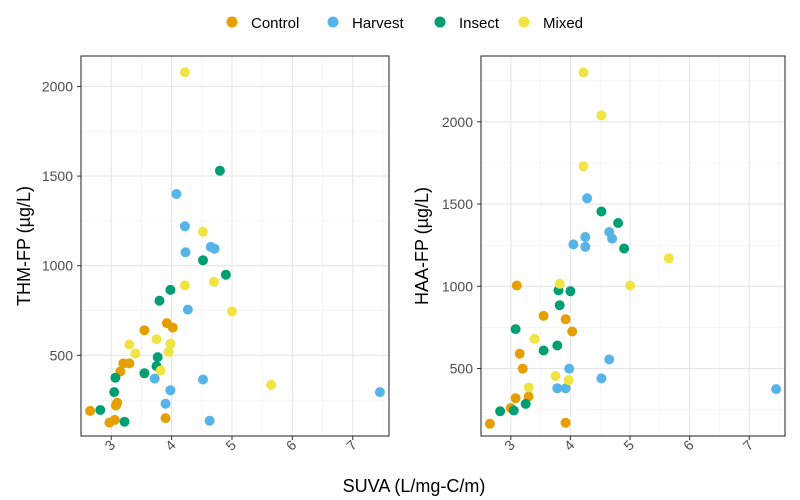  I want to click on thm-y-tick-label: 1500, so click(57, 176).